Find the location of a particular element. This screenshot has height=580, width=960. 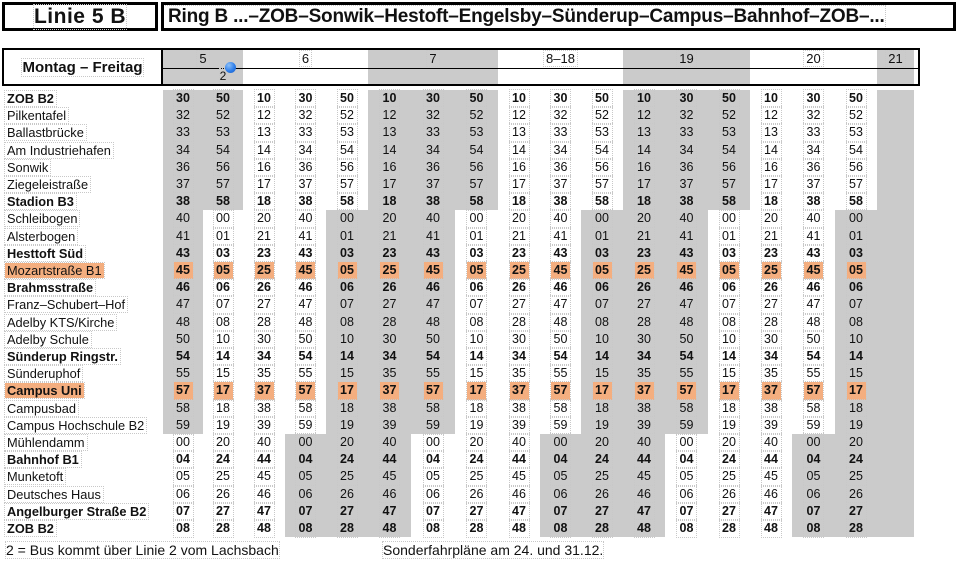

time-cell: 59 is located at coordinates (560, 425).